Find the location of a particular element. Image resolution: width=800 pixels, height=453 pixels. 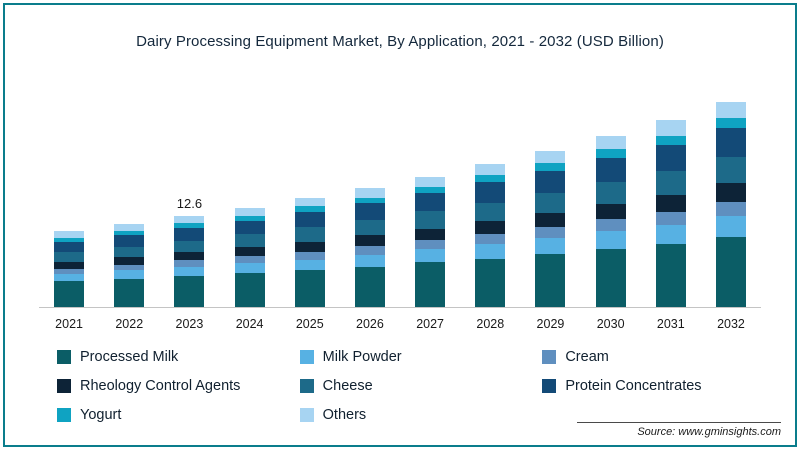

x-axis-label: 2024 is located at coordinates (249, 324).